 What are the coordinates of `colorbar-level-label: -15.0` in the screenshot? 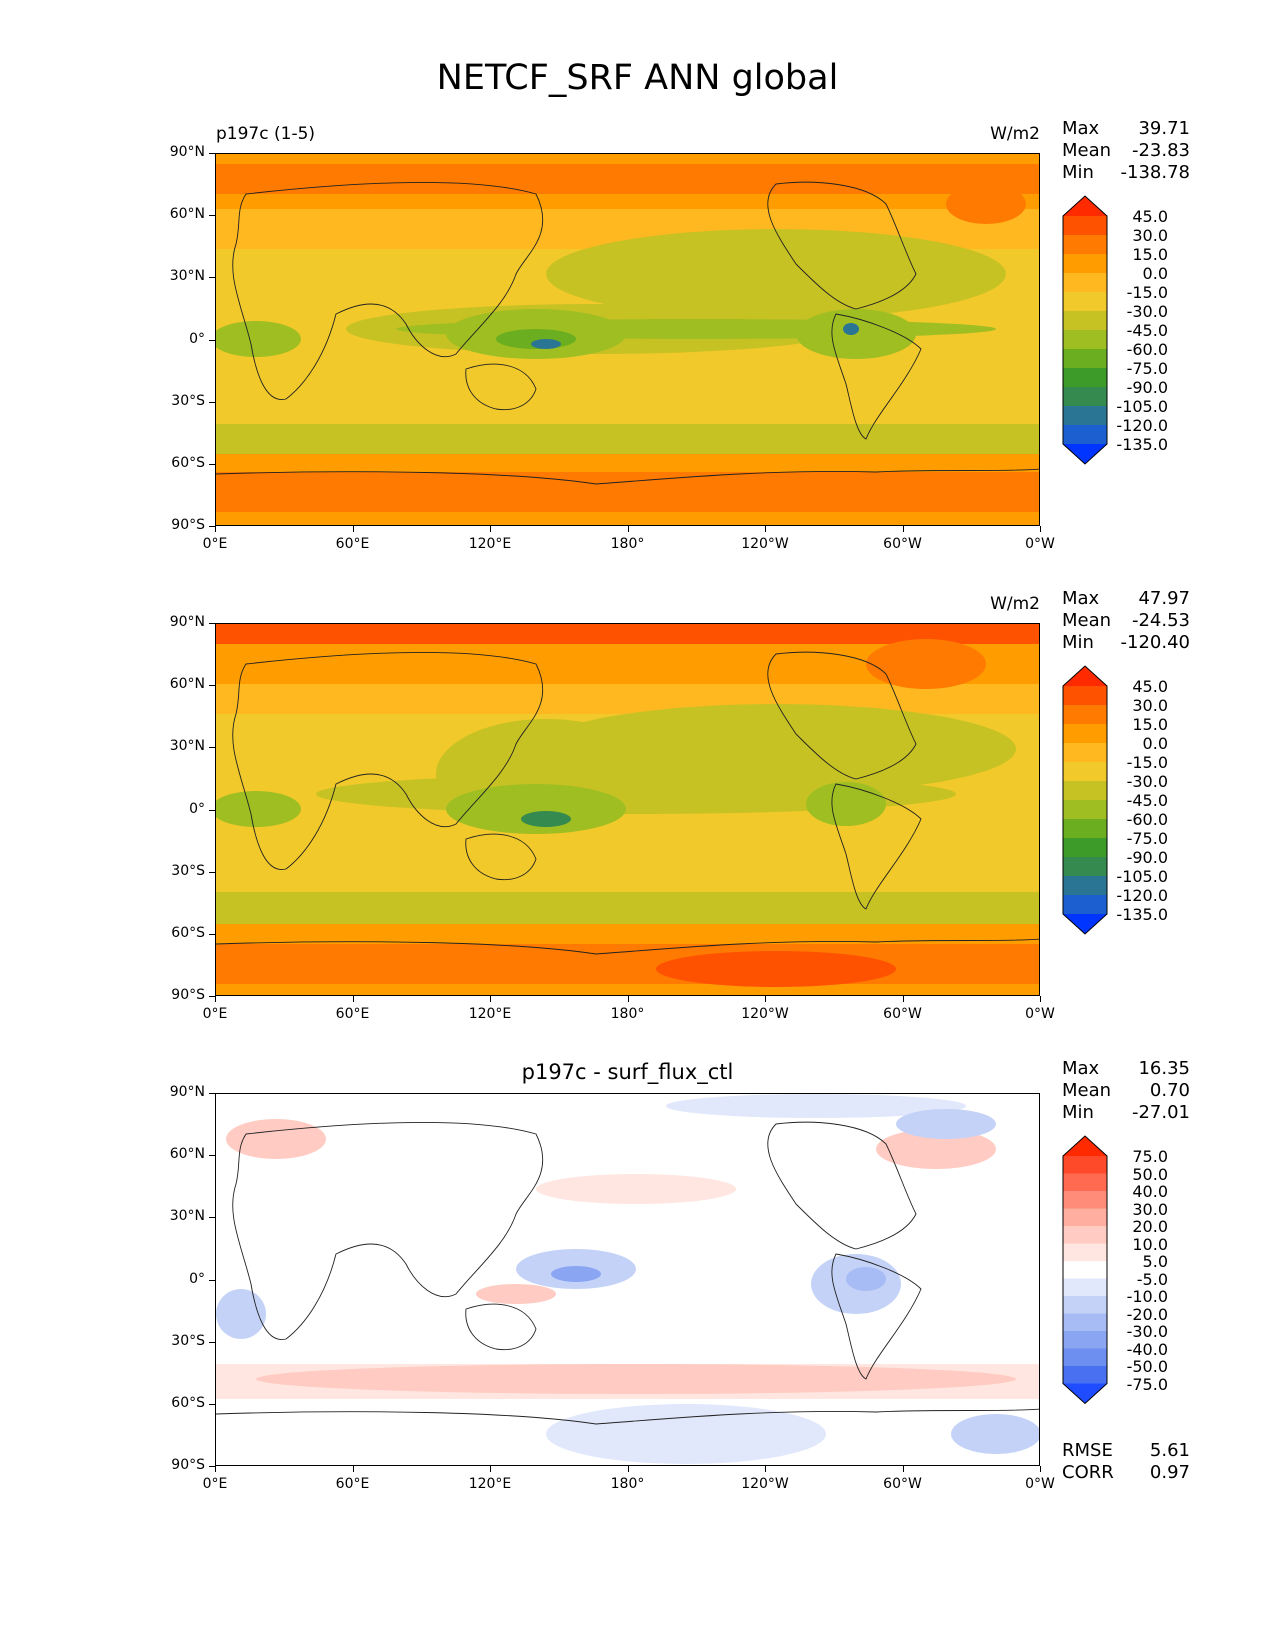 It's located at (1147, 292).